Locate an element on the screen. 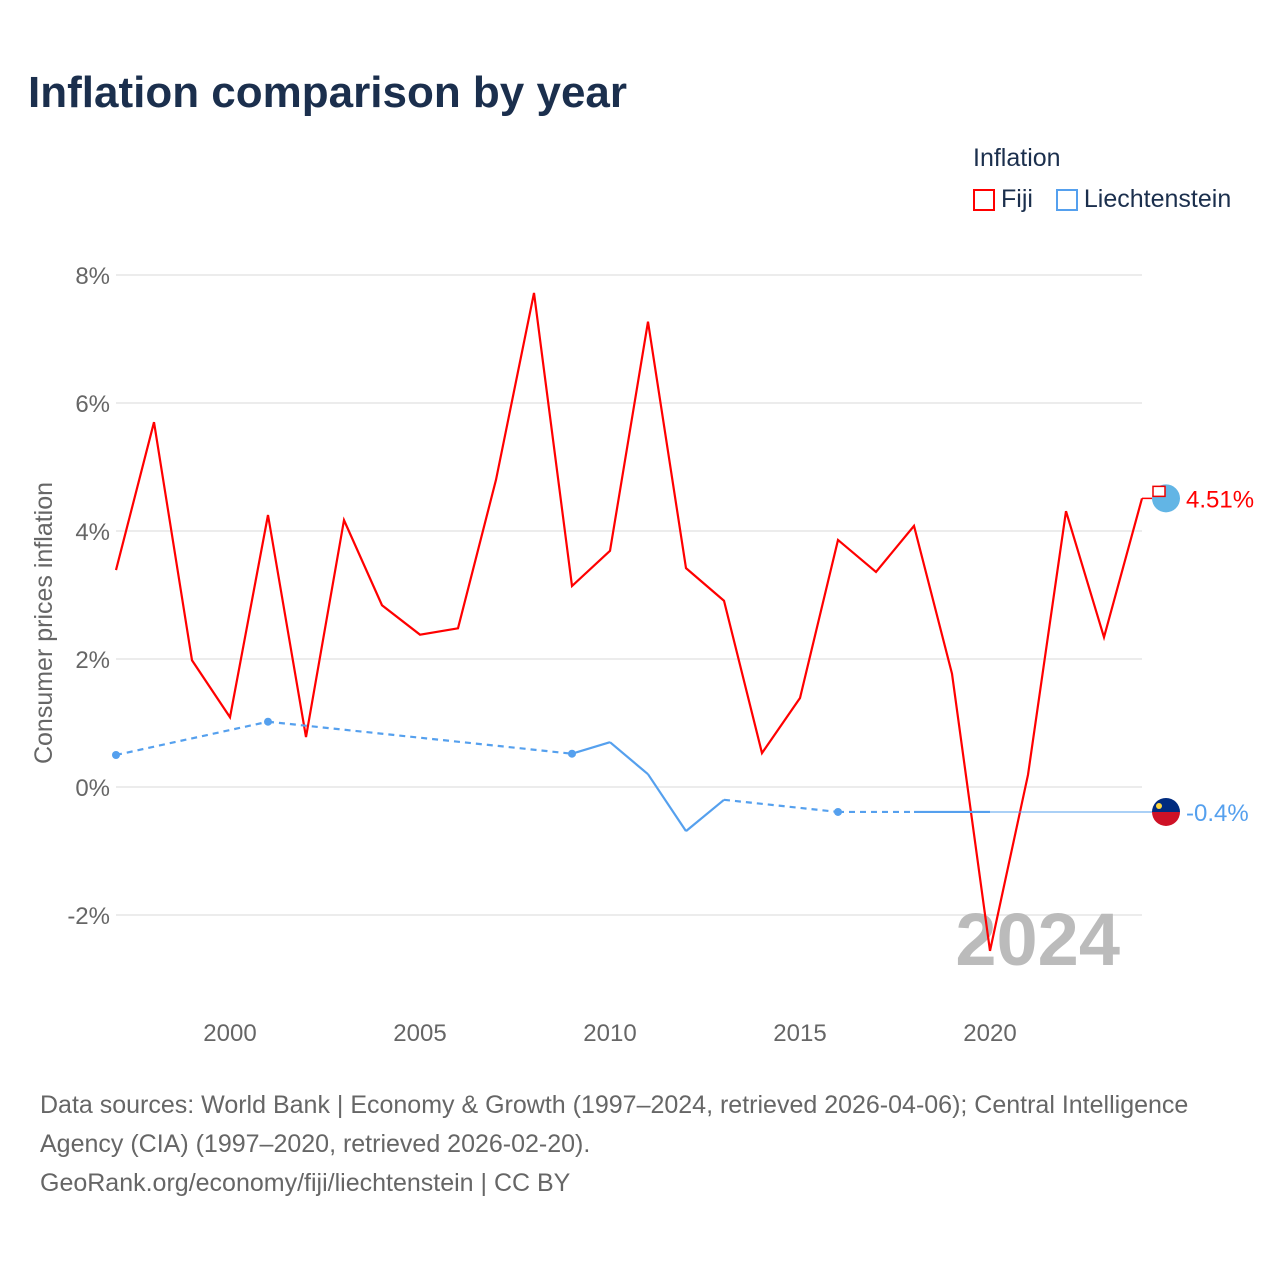  y-axis-label: Consumer prices inflation is located at coordinates (44, 623).